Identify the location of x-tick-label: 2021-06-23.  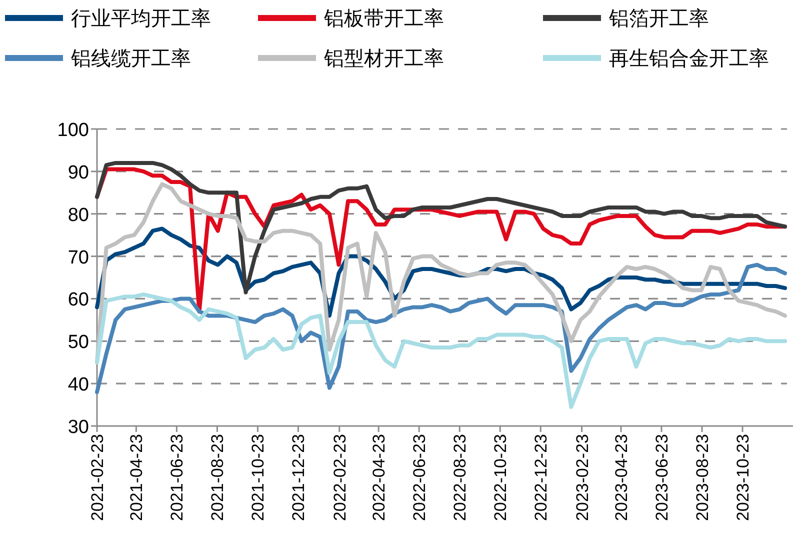
(177, 477).